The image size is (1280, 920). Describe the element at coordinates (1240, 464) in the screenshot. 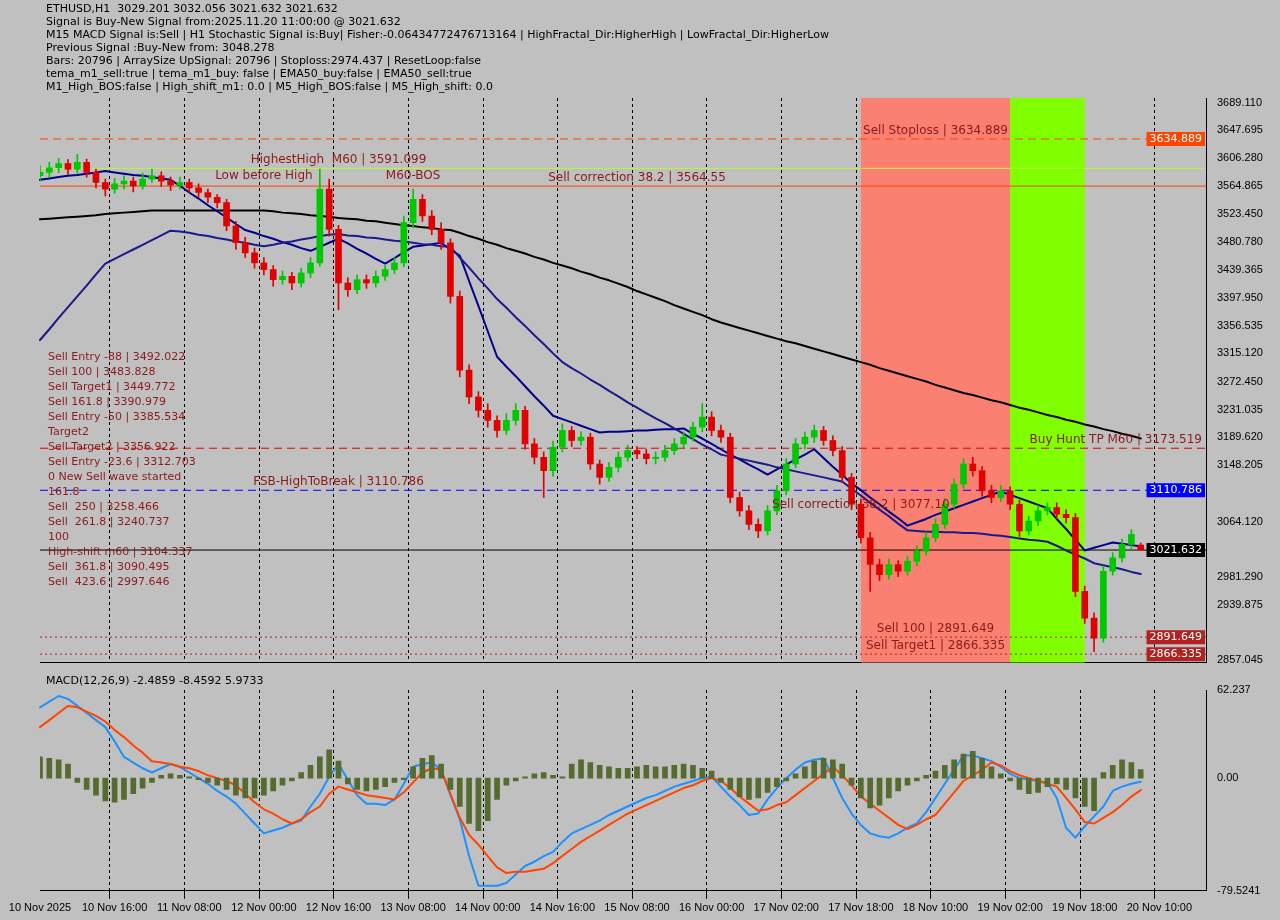

I see `y-tick-label: 3148.205` at that location.